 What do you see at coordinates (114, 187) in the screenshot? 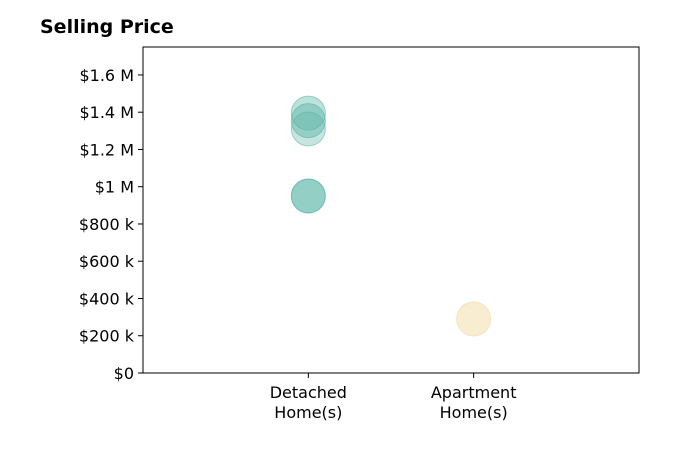
I see `y-tick-label: $1 M` at bounding box center [114, 187].